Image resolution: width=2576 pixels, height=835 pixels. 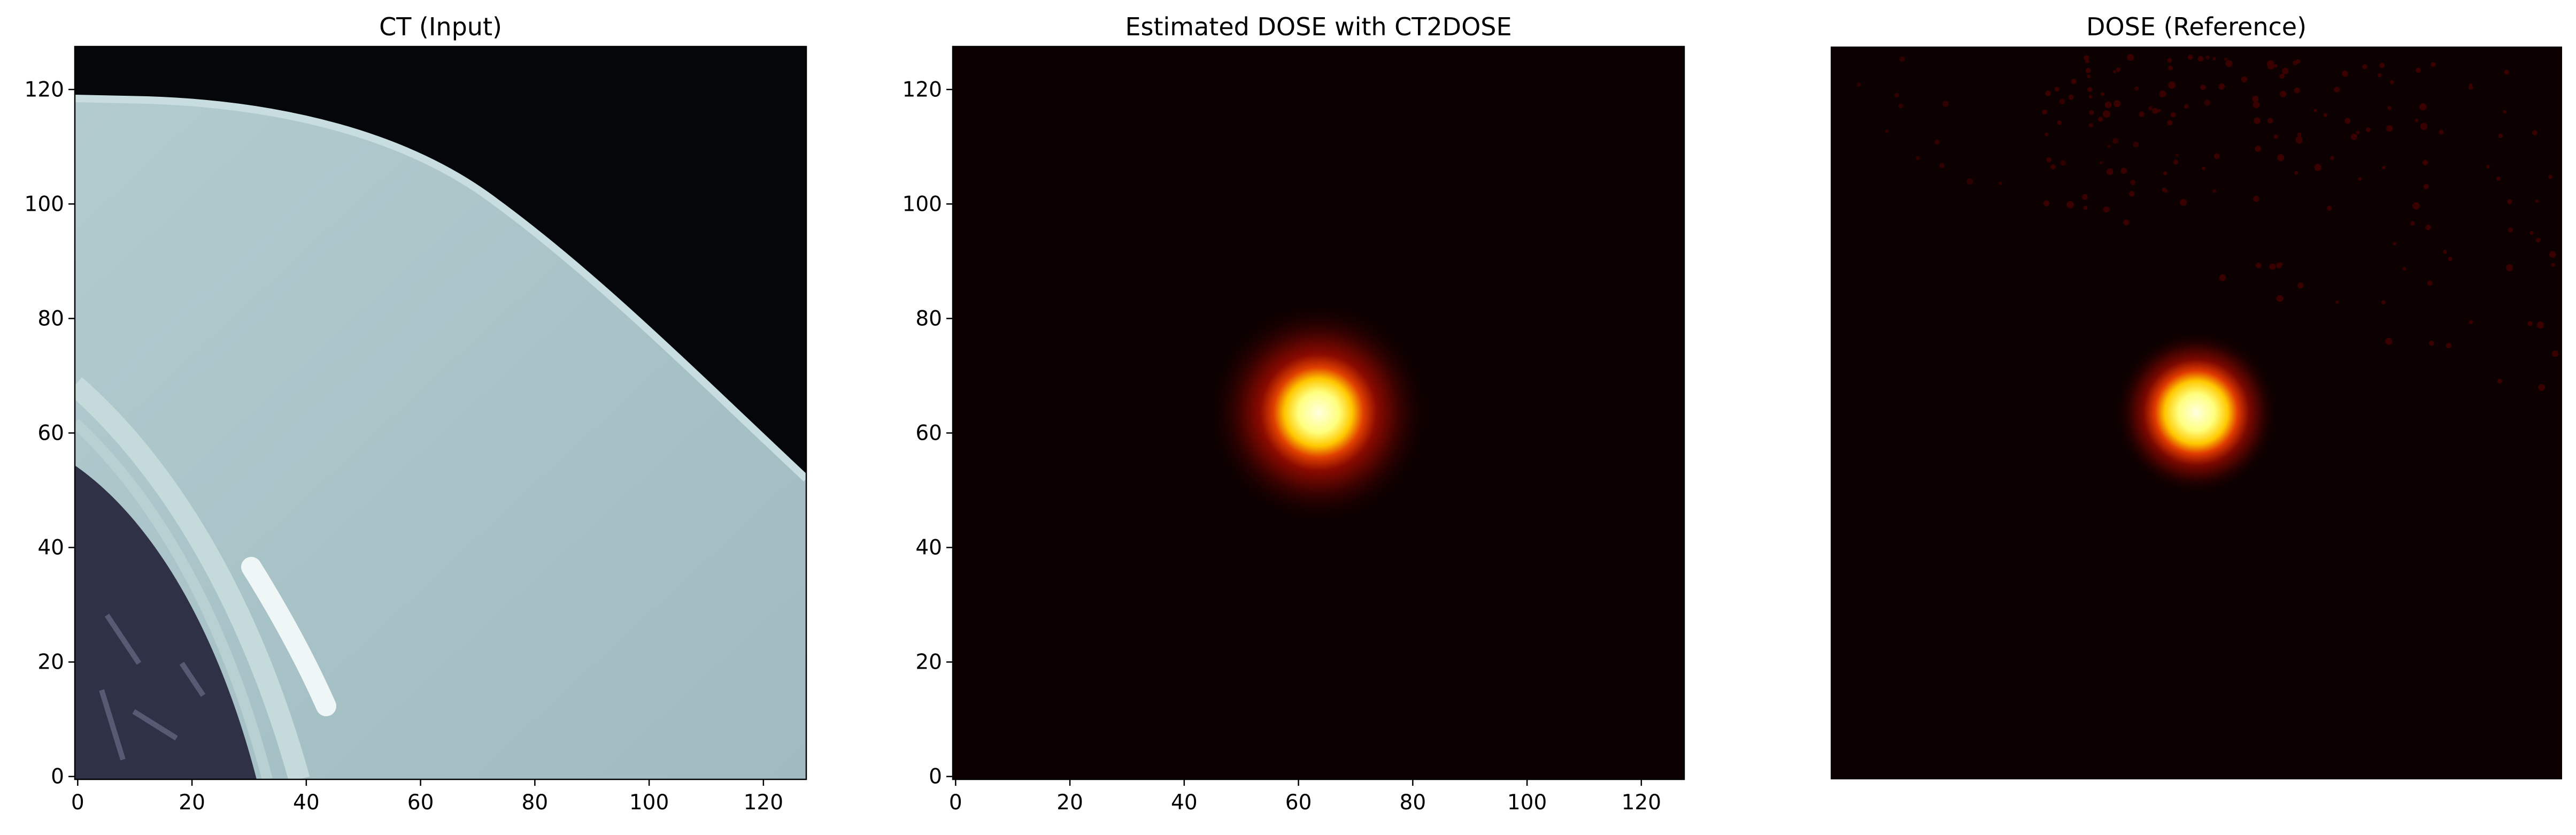 What do you see at coordinates (928, 319) in the screenshot?
I see `y-tick-label: 80` at bounding box center [928, 319].